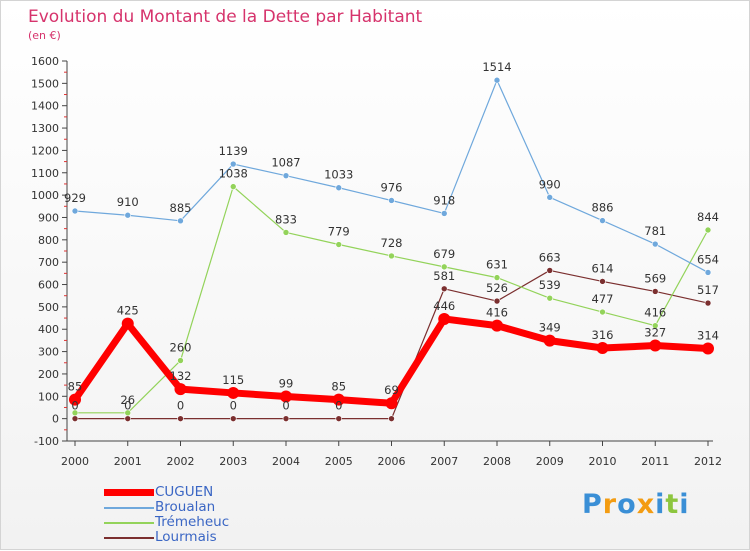 The width and height of the screenshot is (750, 551). I want to click on x-tick-label: 2001, so click(128, 461).